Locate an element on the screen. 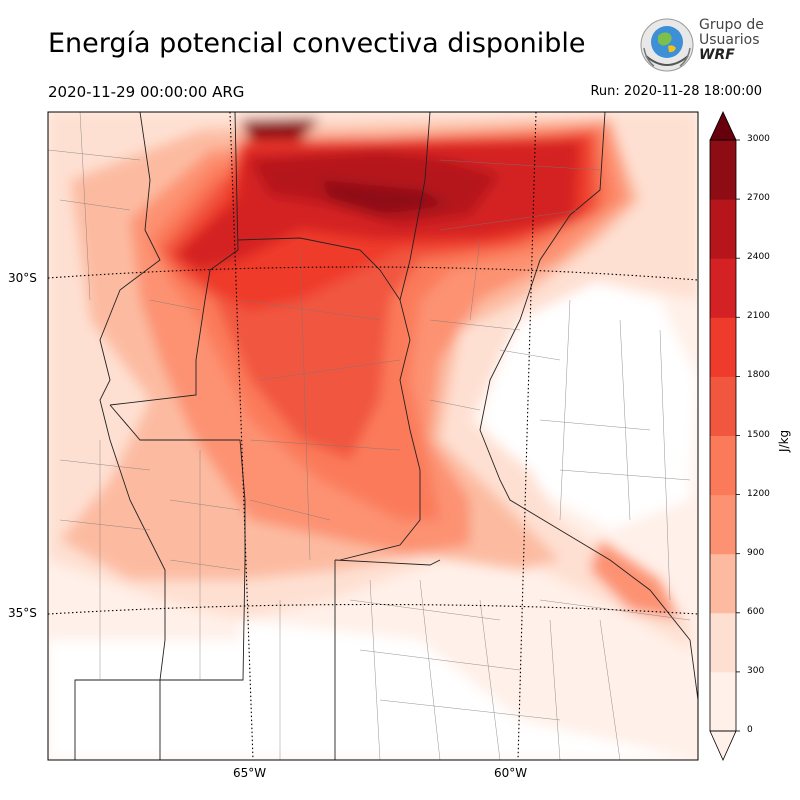  logo-text-line2: Usuarios is located at coordinates (729, 40).